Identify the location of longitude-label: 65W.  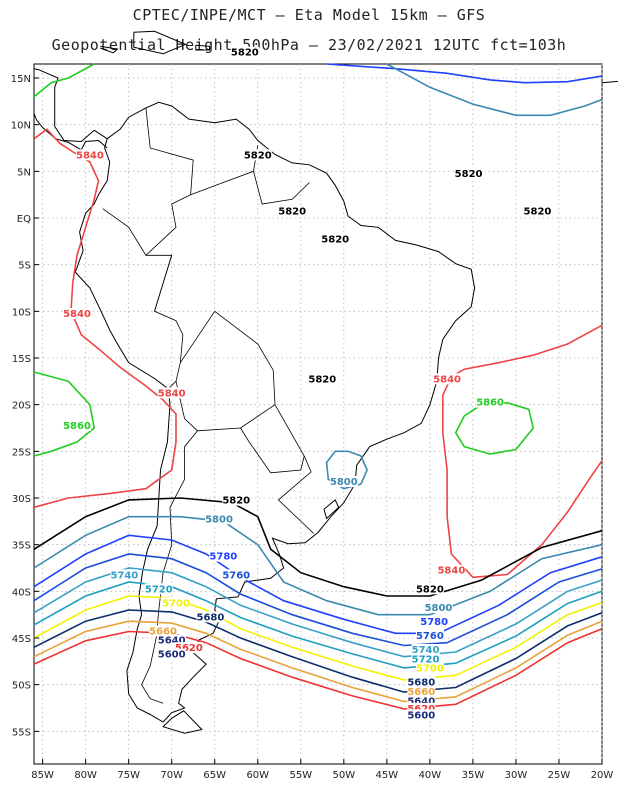
(214, 775).